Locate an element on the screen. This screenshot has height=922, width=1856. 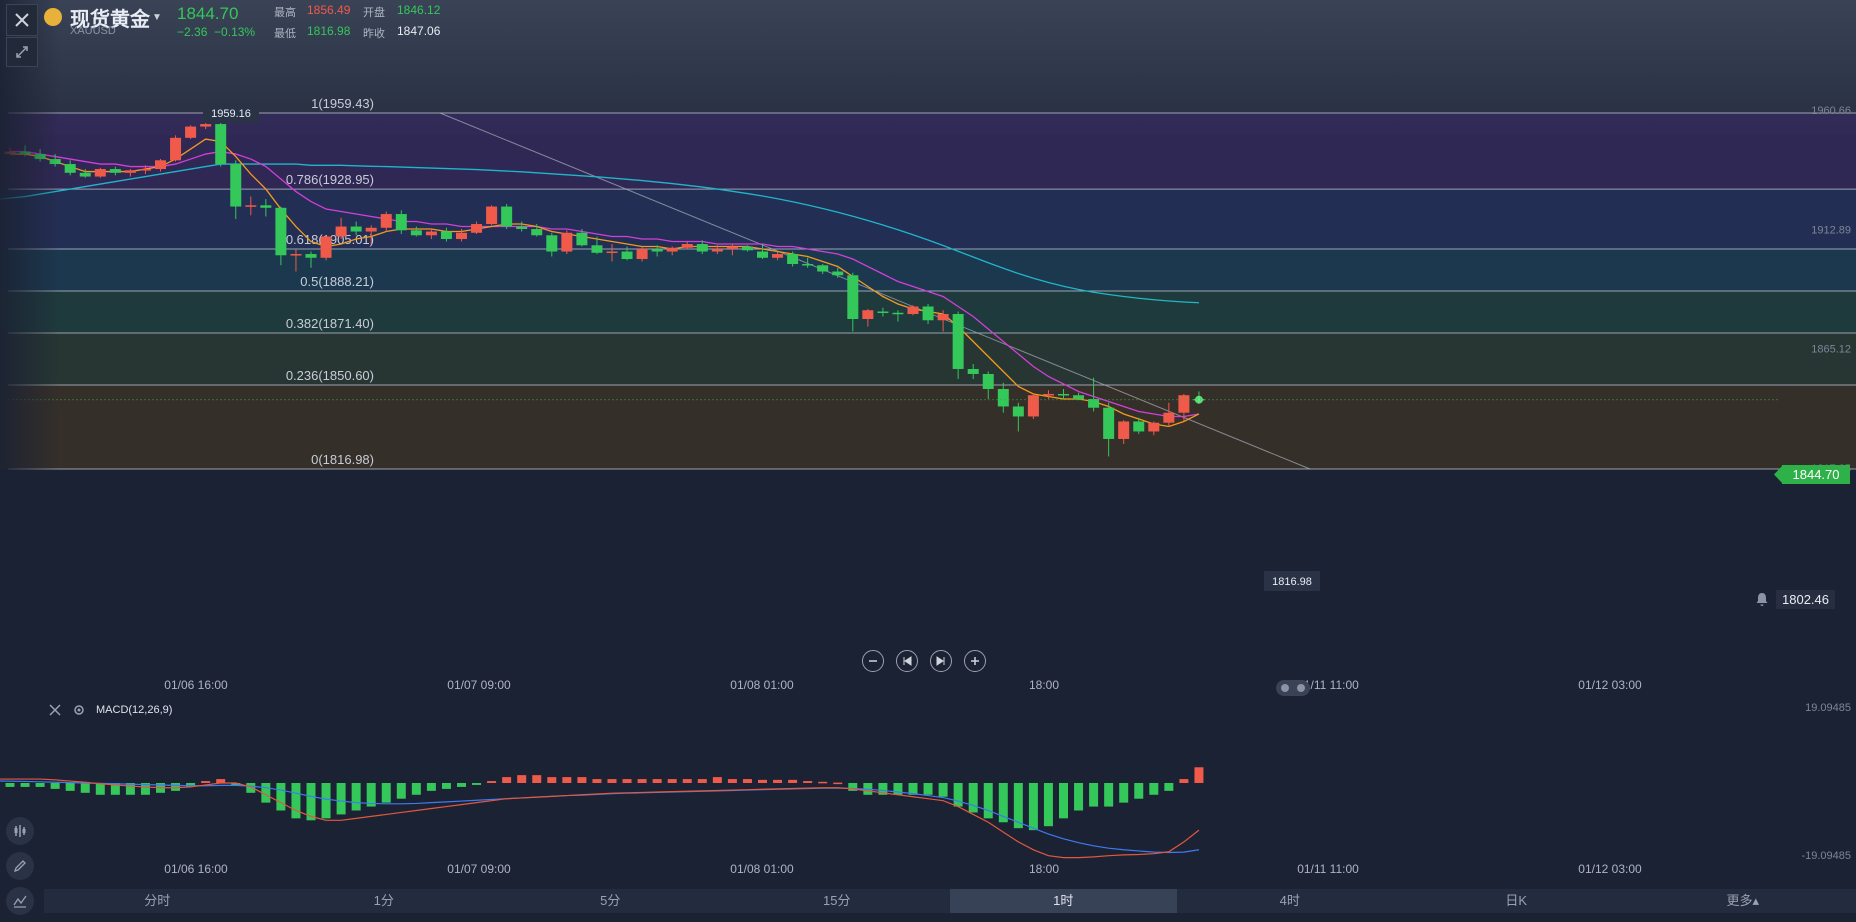
y-axis-label: 1960.66 is located at coordinates (1831, 111).